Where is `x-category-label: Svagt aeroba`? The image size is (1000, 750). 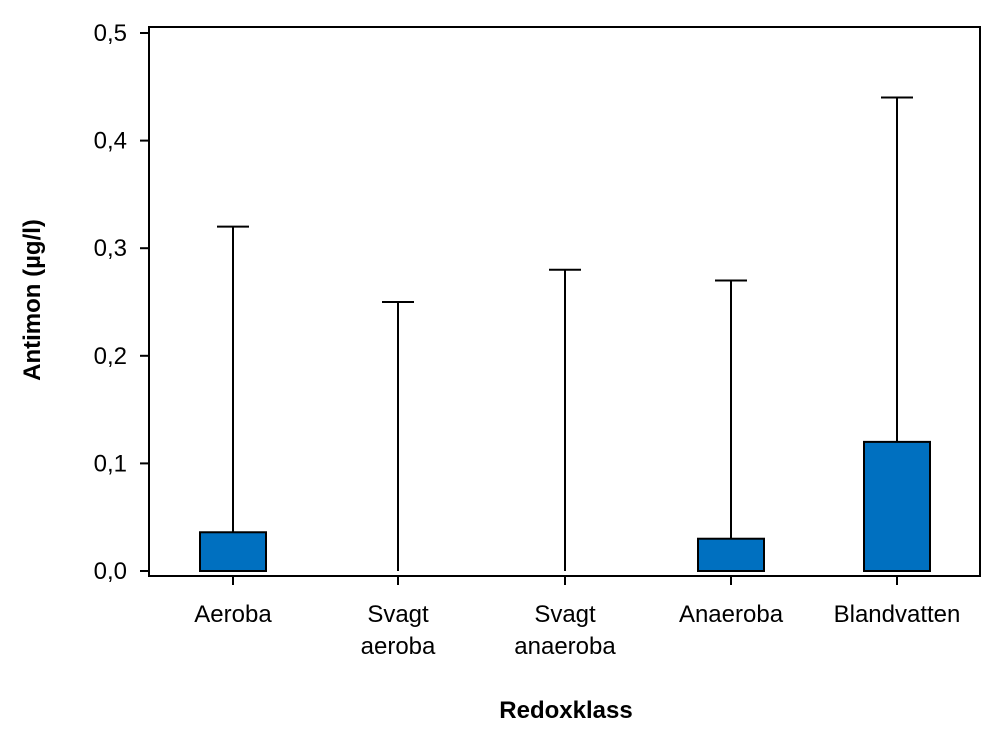 x-category-label: Svagt aeroba is located at coordinates (398, 630).